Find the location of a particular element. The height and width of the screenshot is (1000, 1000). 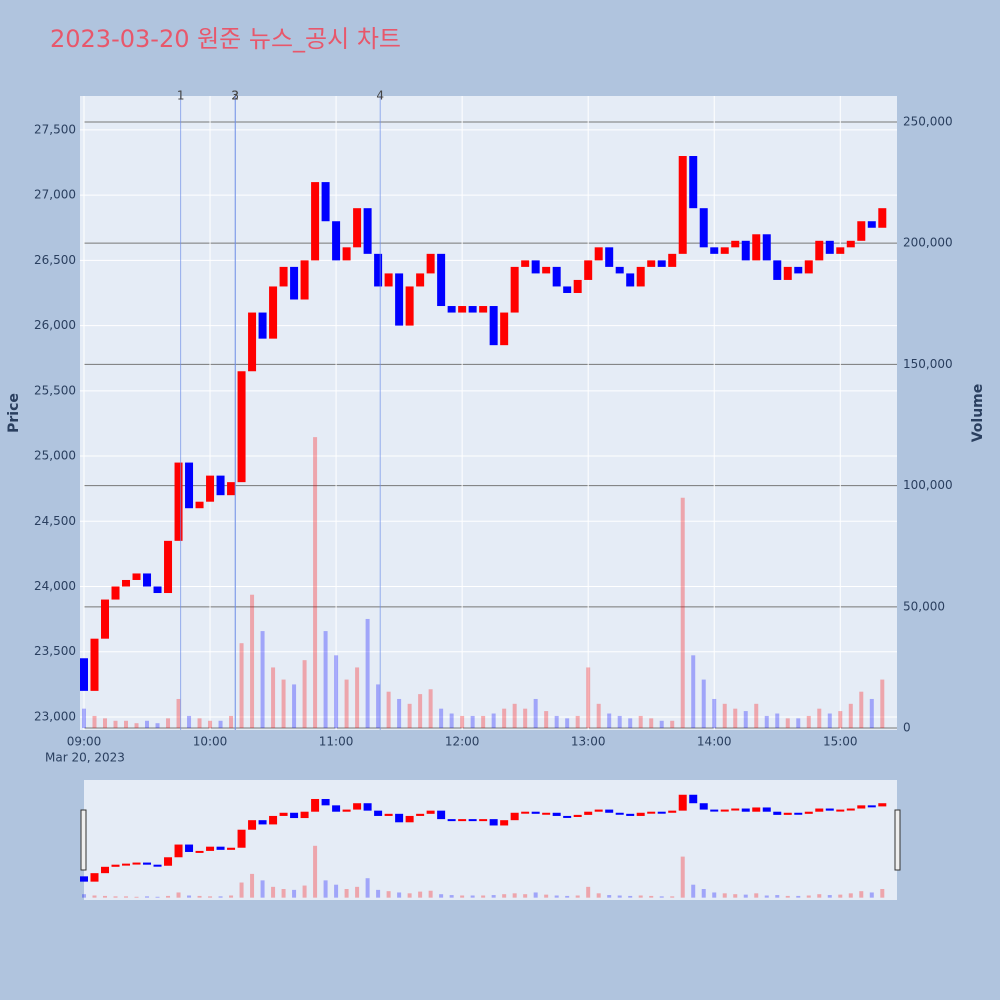

range-slider is located at coordinates (490, 840).